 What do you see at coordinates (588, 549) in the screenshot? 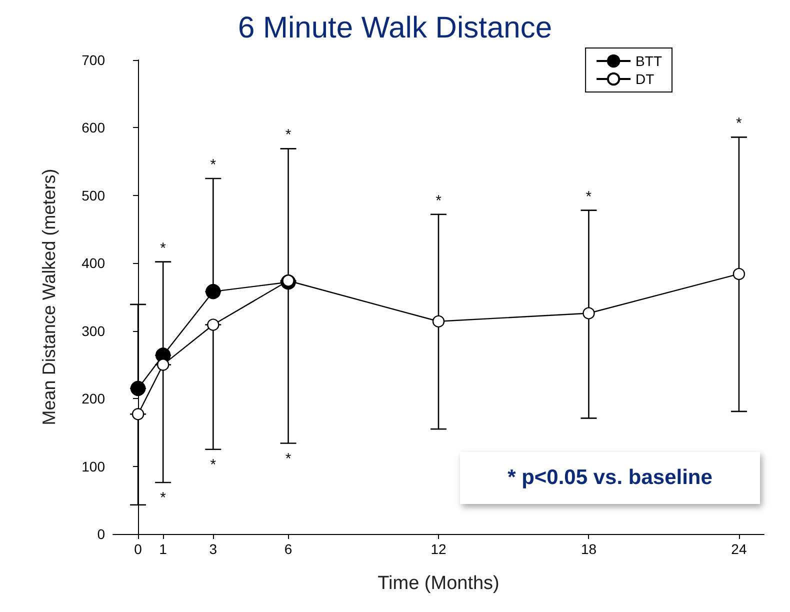
I see `x-tick-label: 18` at bounding box center [588, 549].